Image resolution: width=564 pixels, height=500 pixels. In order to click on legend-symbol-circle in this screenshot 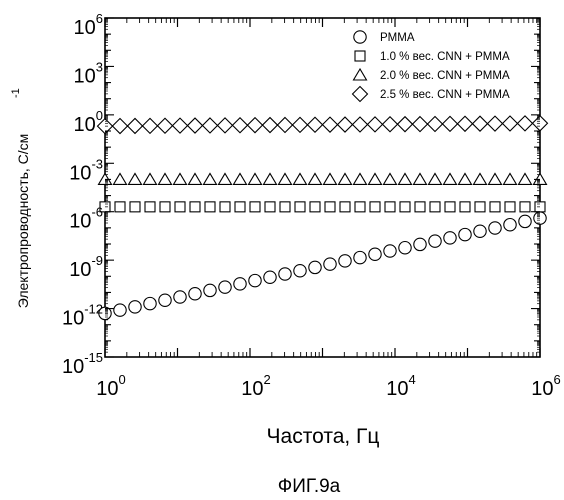, I will do `click(360, 37)`.